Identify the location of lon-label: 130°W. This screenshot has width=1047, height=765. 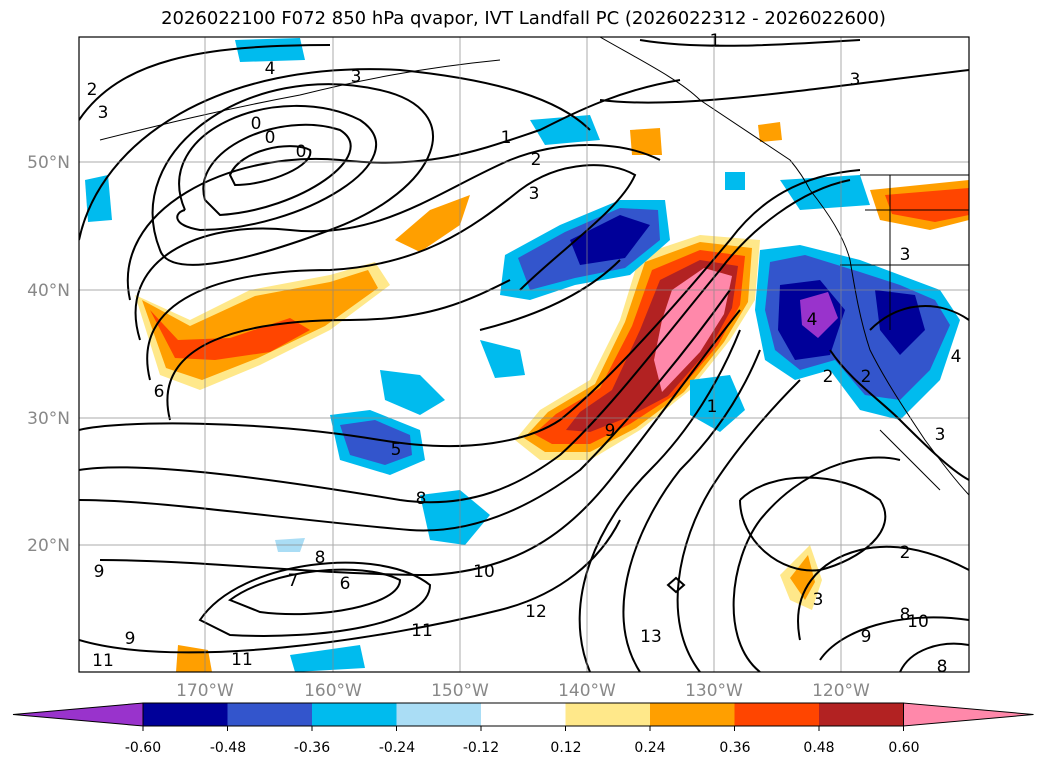
(714, 691).